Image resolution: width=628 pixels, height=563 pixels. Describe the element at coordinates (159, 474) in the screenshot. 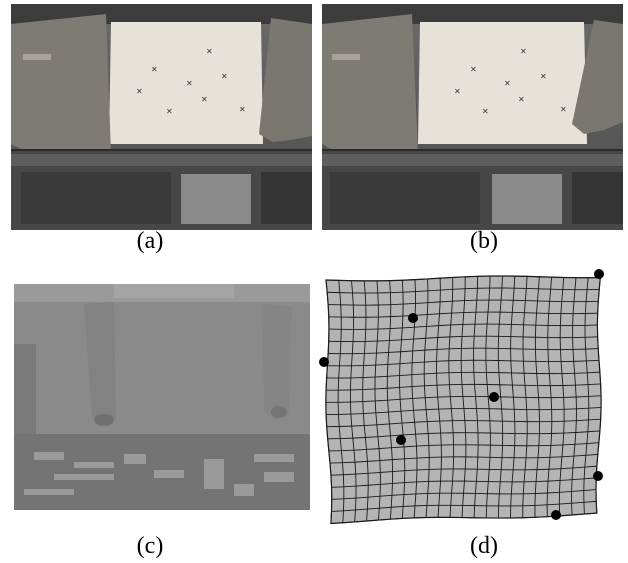

I see `noise-patches` at that location.